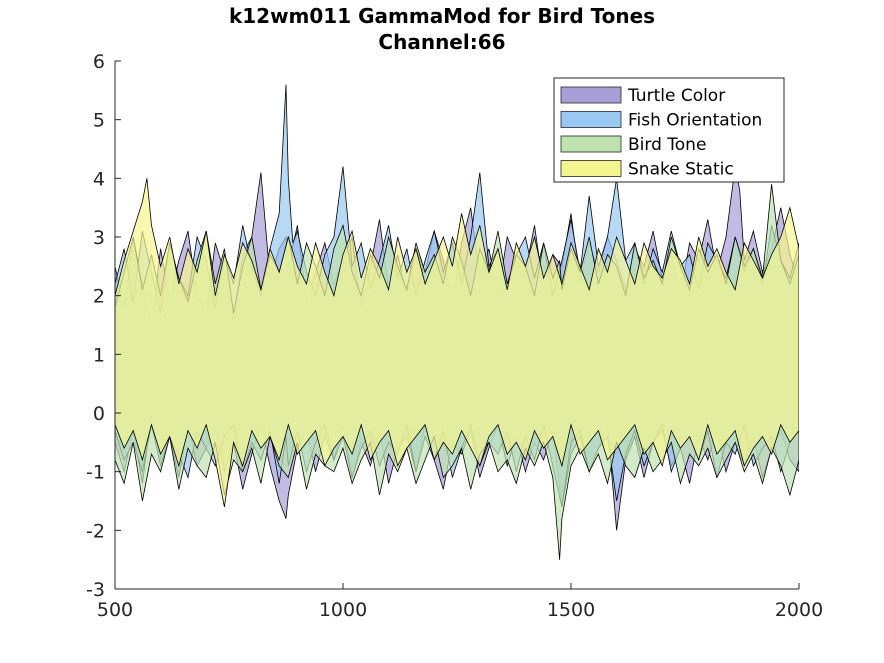  What do you see at coordinates (571, 610) in the screenshot?
I see `x-tick-label: 1500` at bounding box center [571, 610].